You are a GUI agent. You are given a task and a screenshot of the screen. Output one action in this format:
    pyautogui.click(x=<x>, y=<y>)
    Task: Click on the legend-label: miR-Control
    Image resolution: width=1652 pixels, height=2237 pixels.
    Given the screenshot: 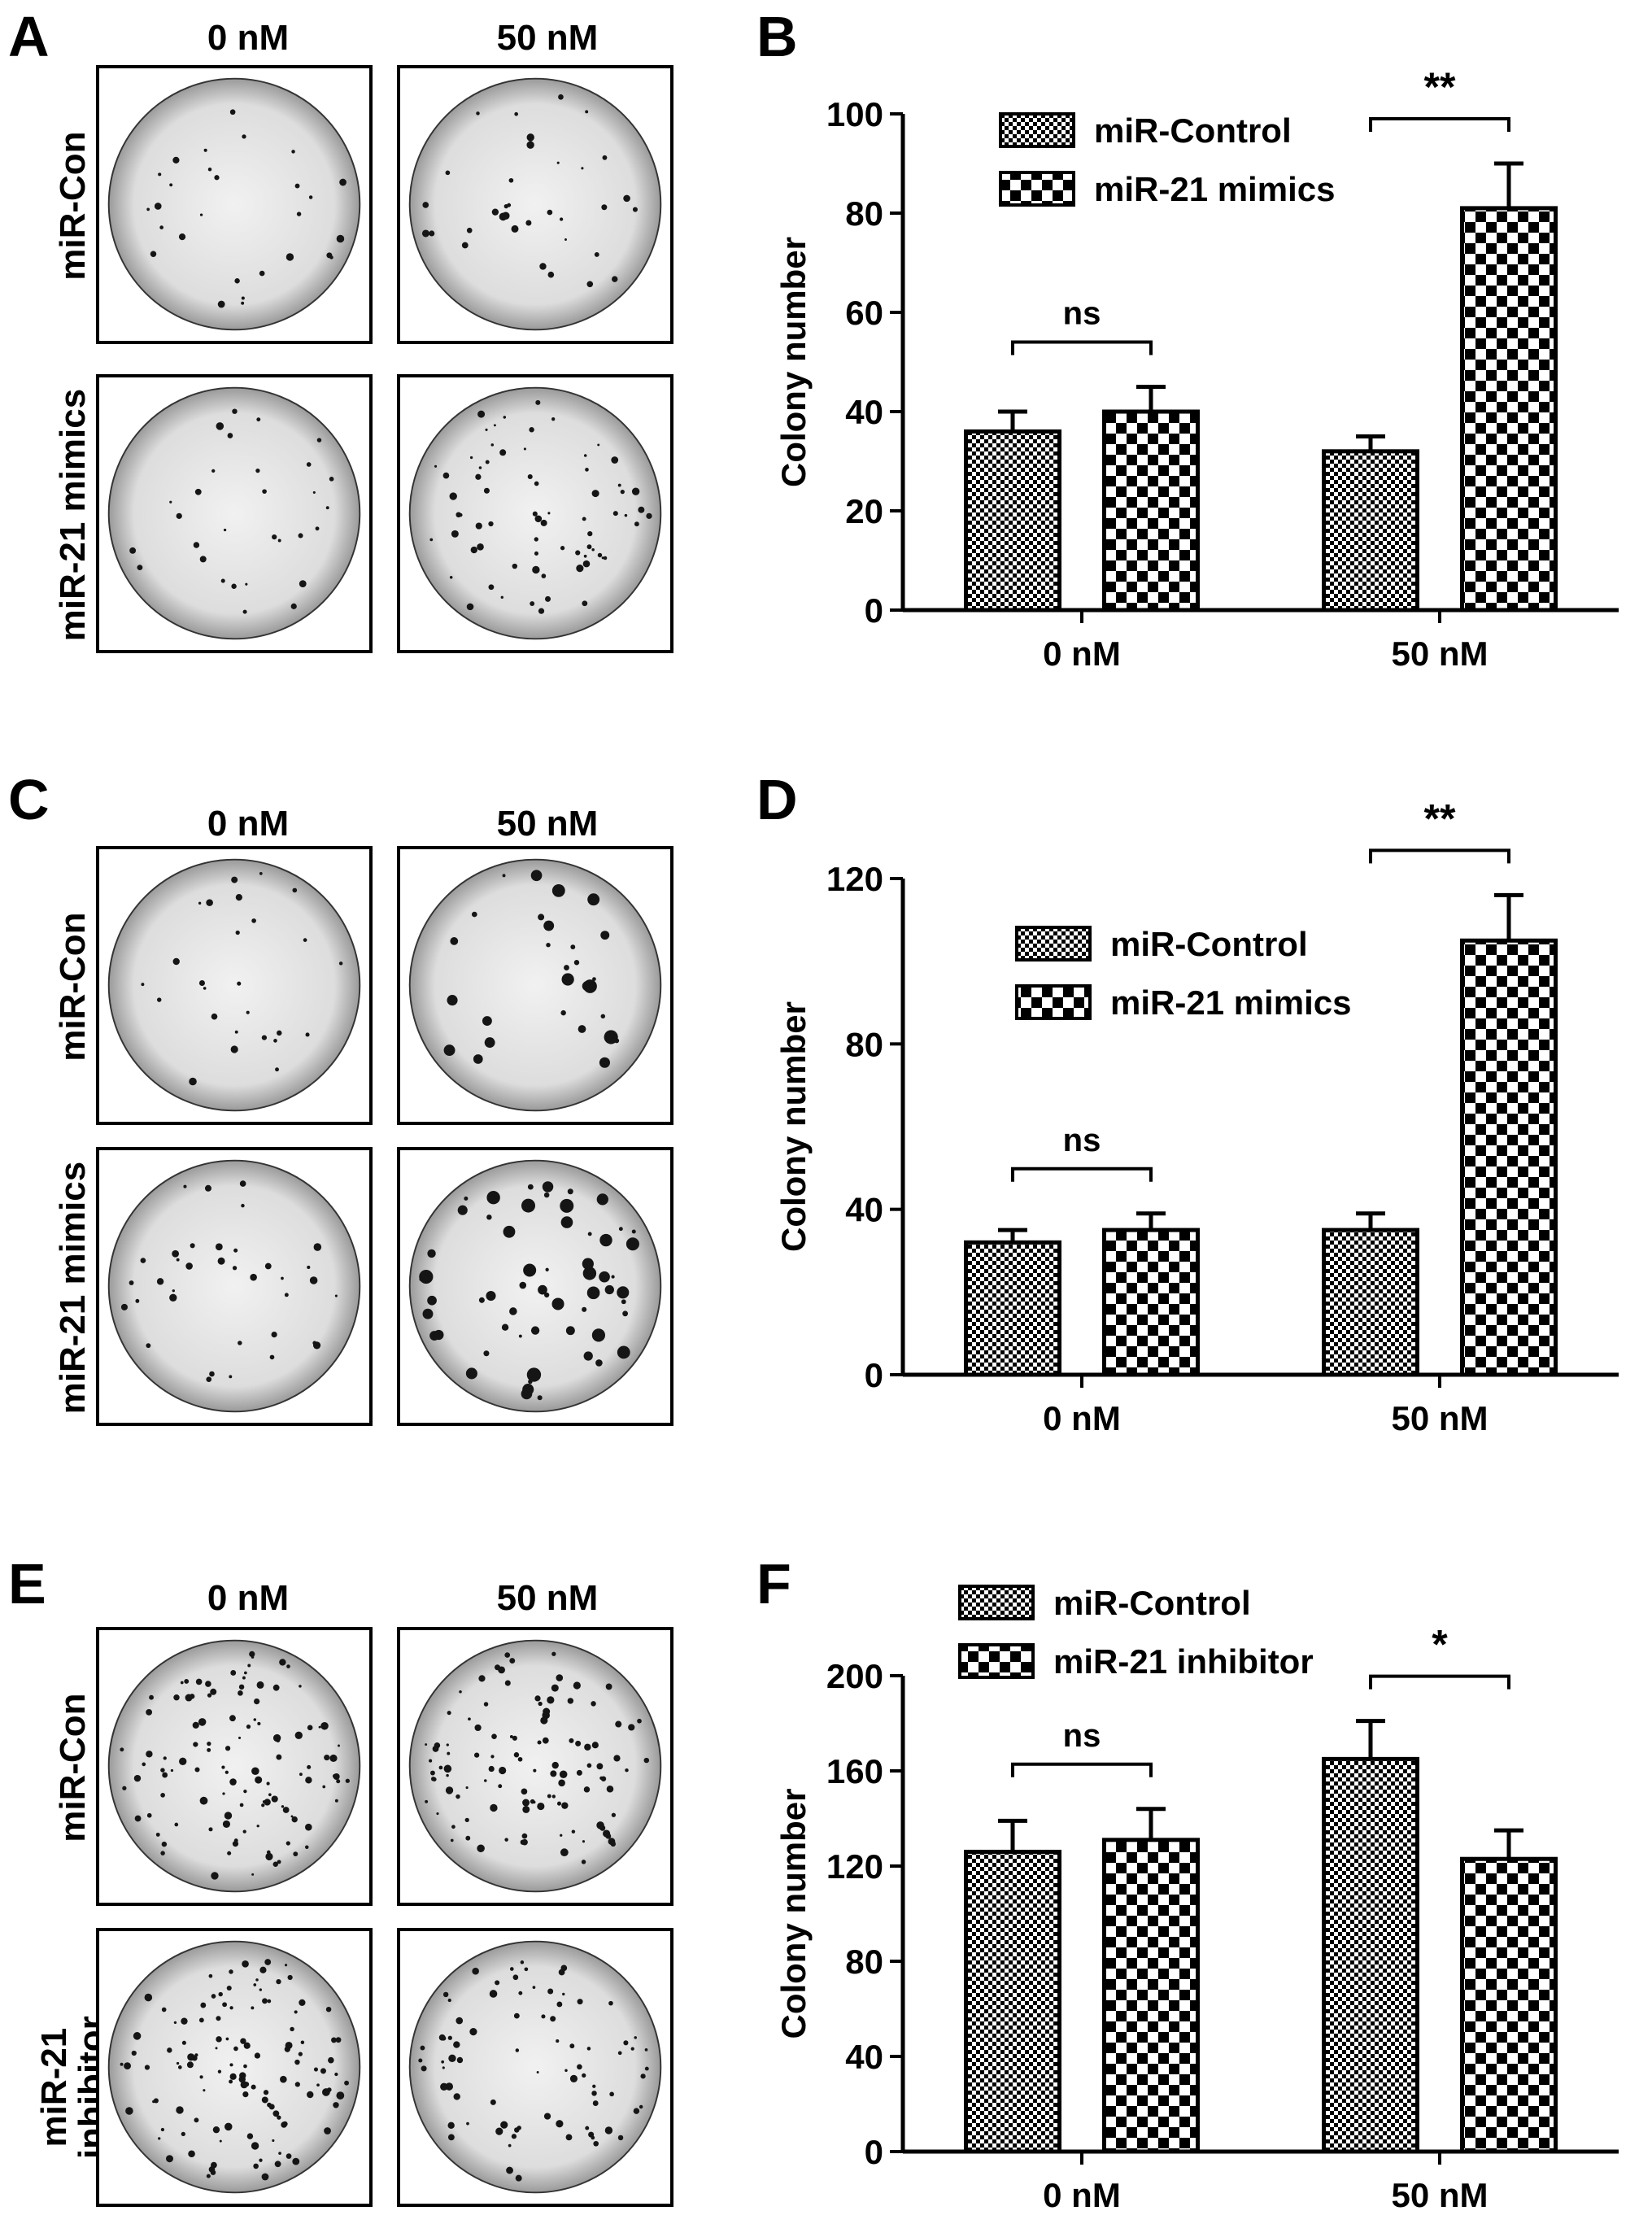 What is the action you would take?
    pyautogui.click(x=1209, y=944)
    